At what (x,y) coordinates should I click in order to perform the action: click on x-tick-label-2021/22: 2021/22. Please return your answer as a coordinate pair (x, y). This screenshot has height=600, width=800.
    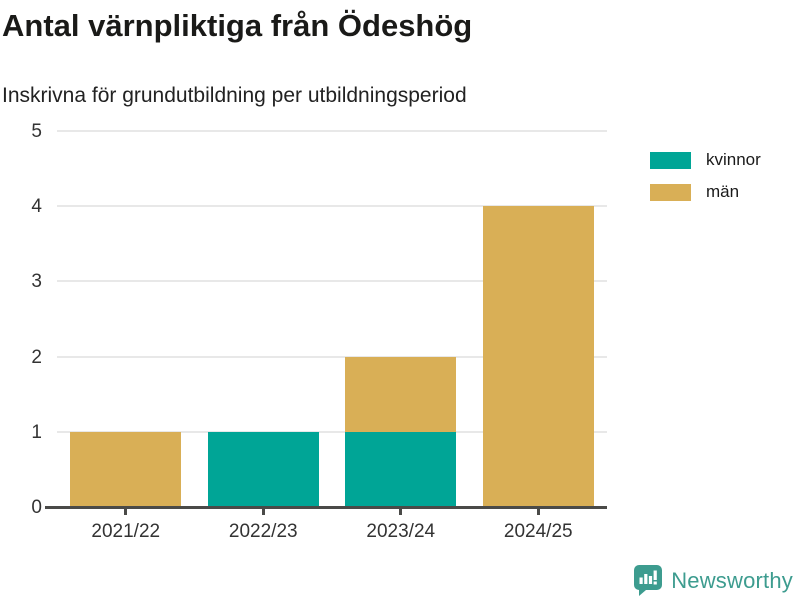
    Looking at the image, I should click on (126, 531).